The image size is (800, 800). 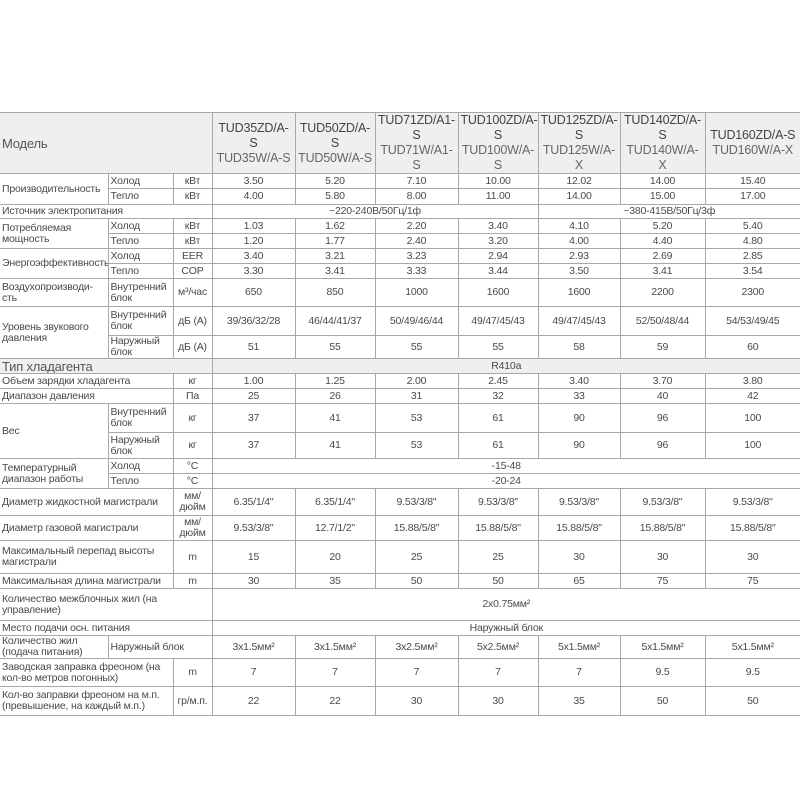 What do you see at coordinates (192, 701) in the screenshot?
I see `unit: гр/м.п.` at bounding box center [192, 701].